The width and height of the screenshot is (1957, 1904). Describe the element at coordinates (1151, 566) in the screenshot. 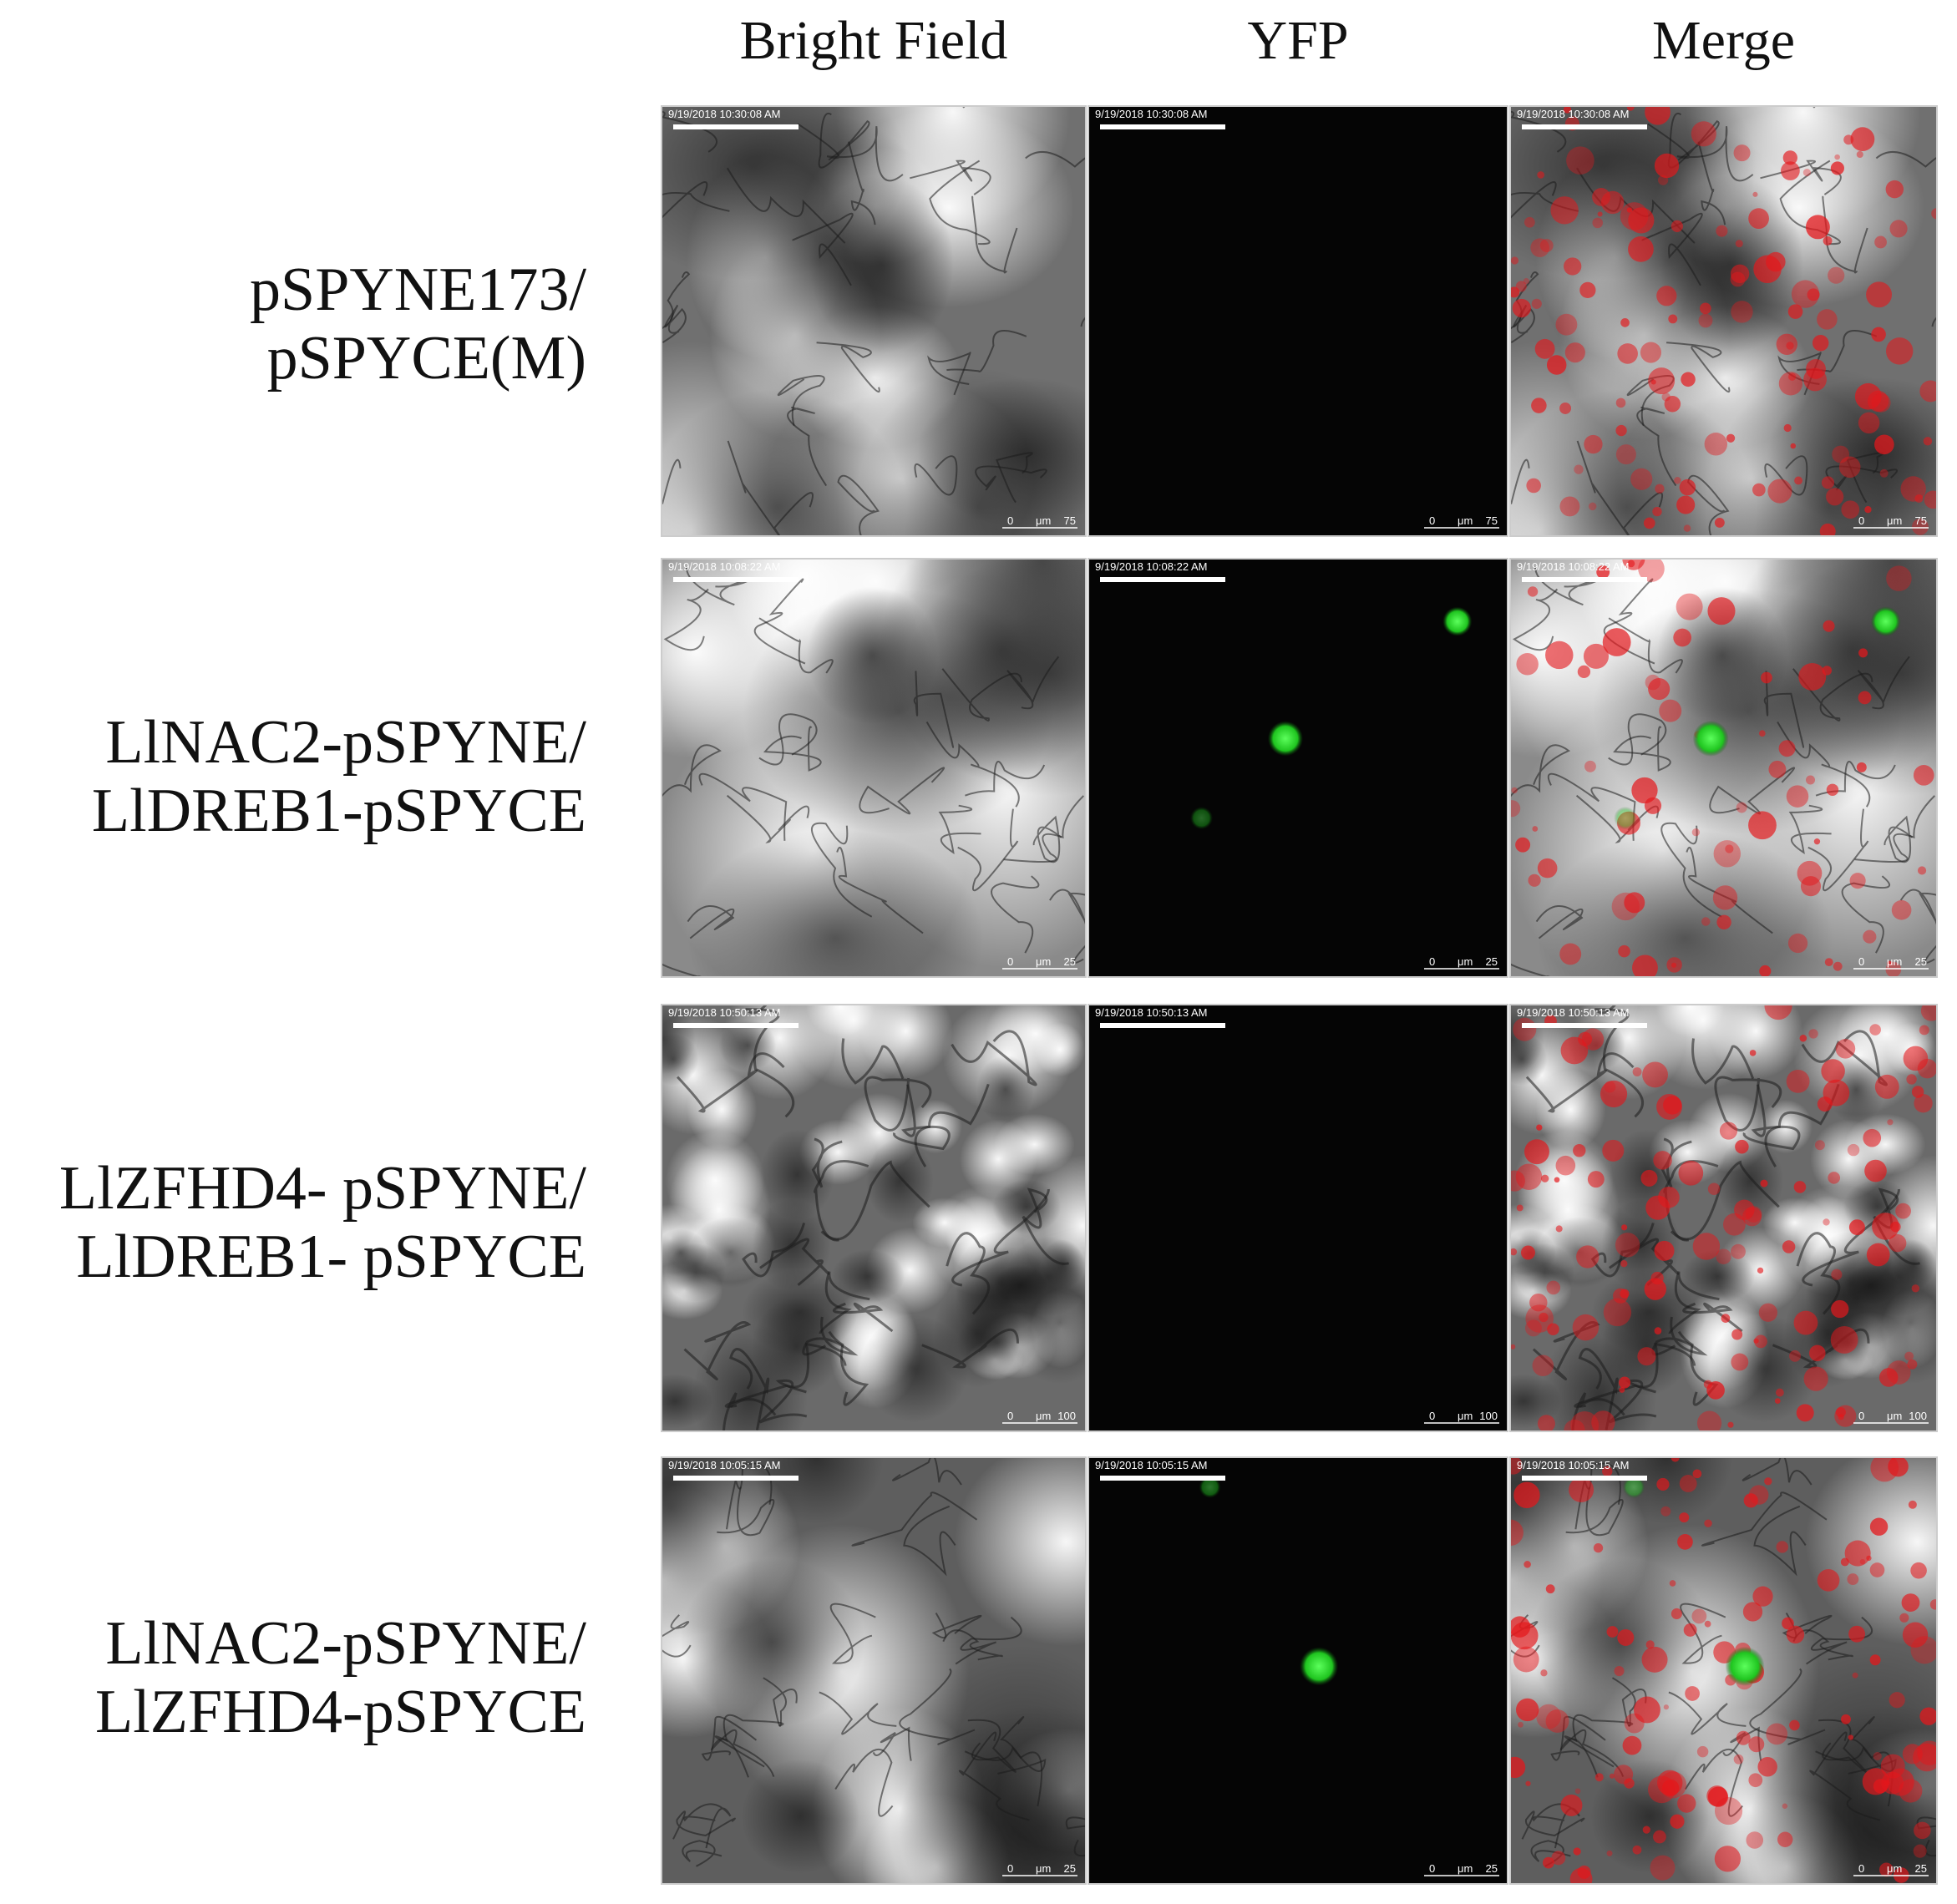

I see `timestamp: 9/19/2018 10:08:22 AM` at that location.